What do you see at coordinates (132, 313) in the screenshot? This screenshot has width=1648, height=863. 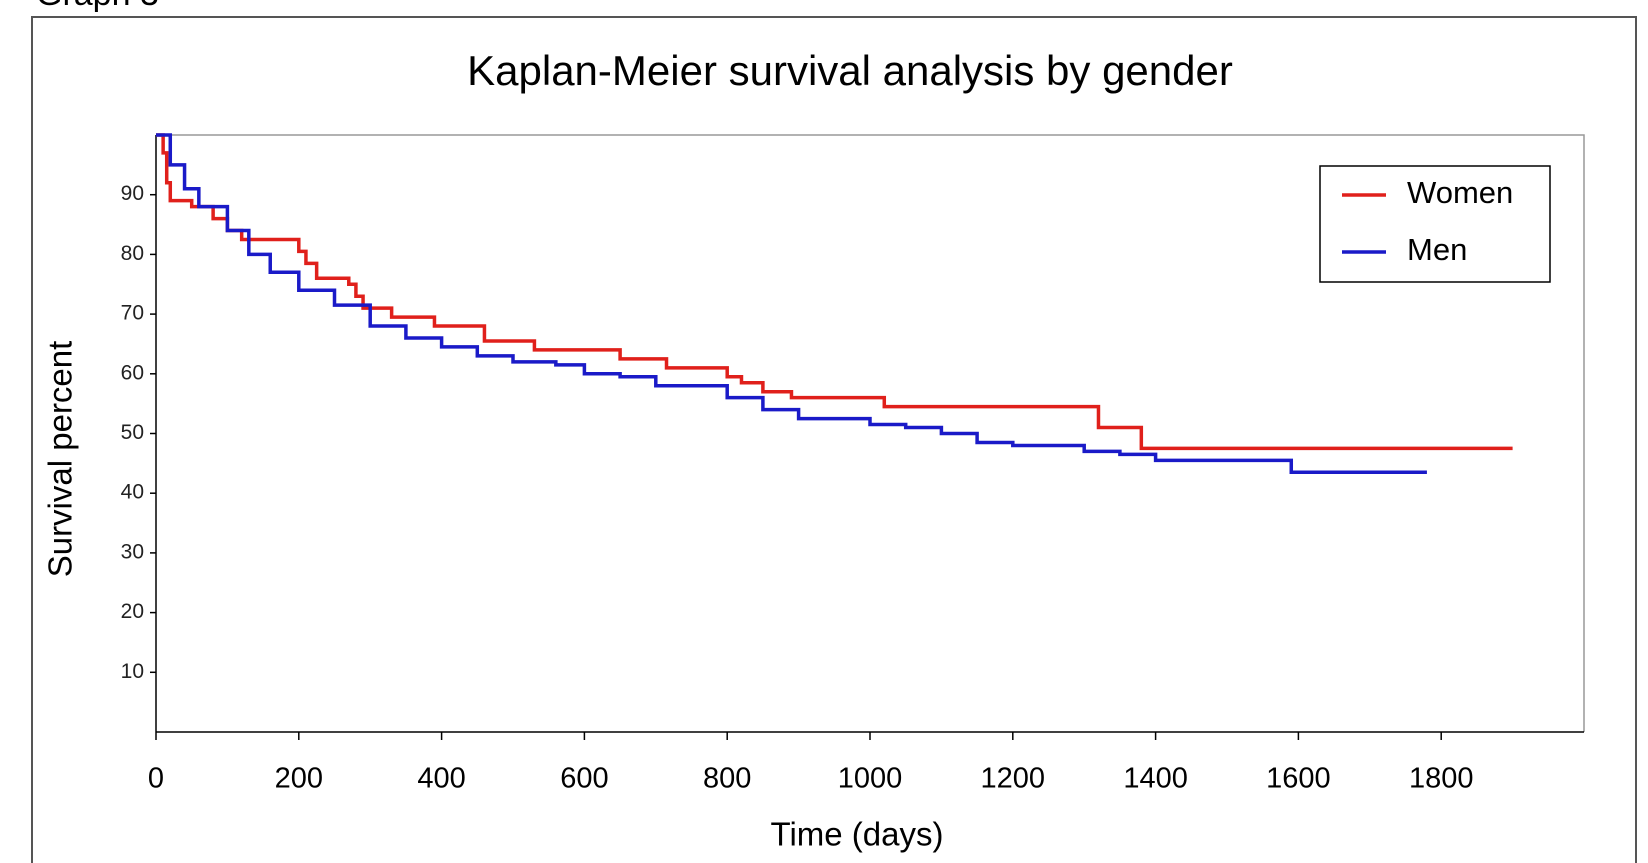 I see `y-tick-label: 70` at bounding box center [132, 313].